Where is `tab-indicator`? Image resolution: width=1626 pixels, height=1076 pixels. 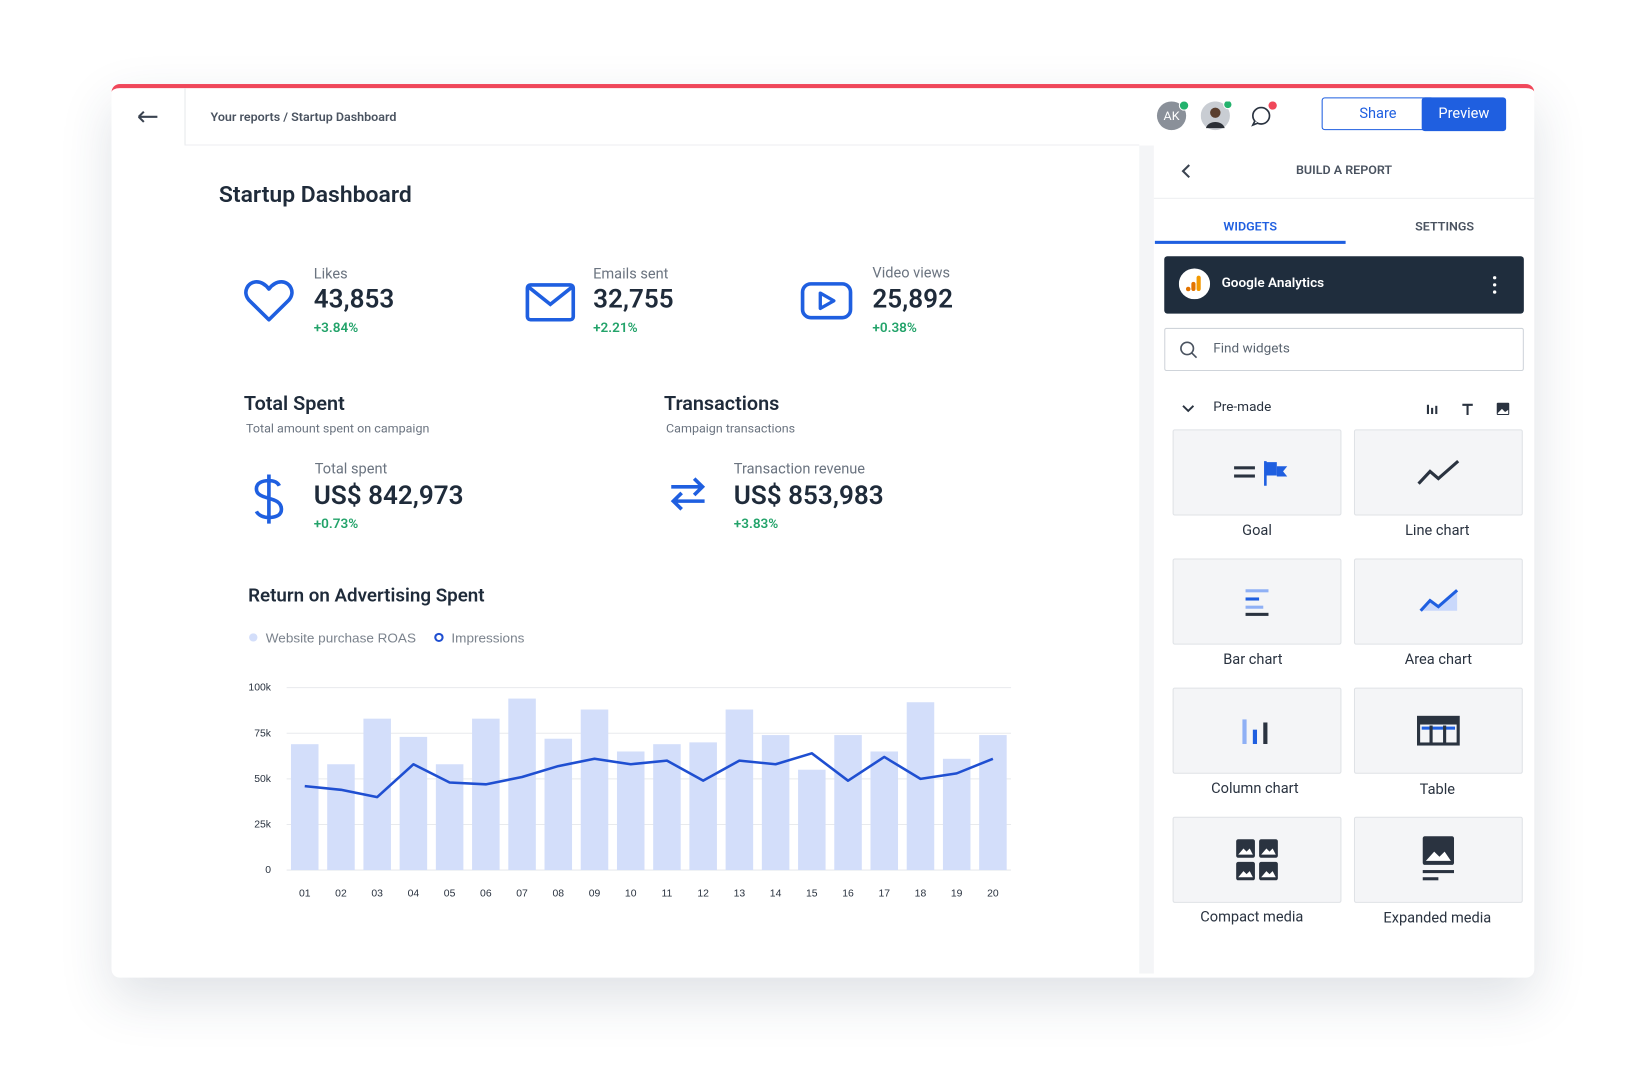
tab-indicator is located at coordinates (1250, 242).